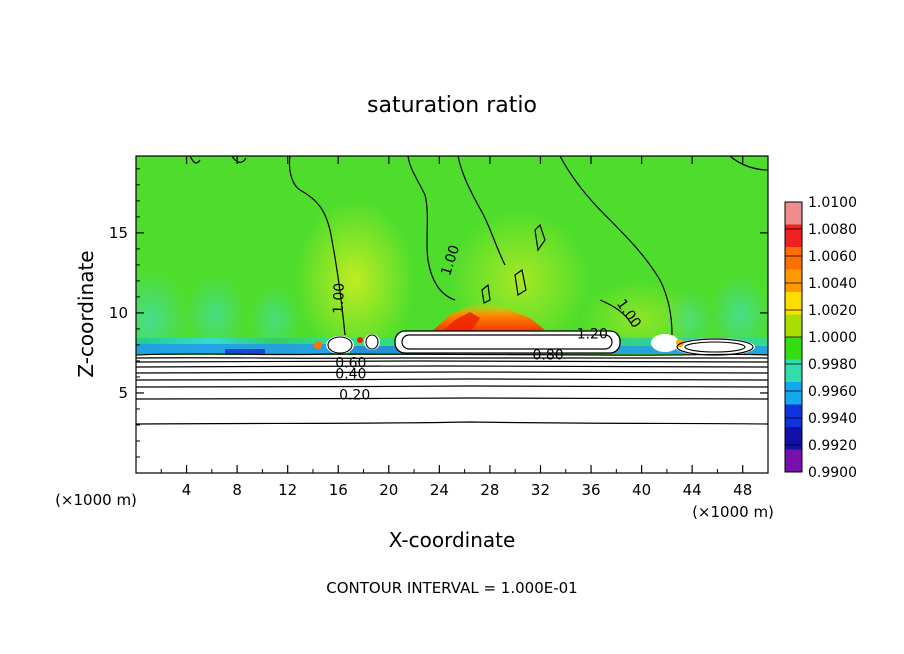  Describe the element at coordinates (452, 540) in the screenshot. I see `x-axis-label: X-coordinate` at that location.